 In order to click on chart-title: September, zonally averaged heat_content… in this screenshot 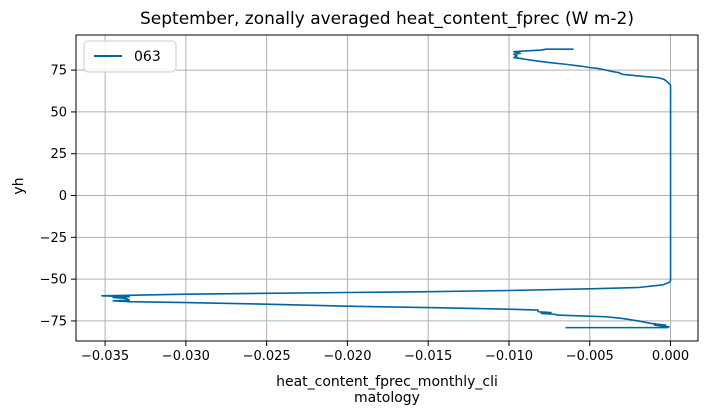, I will do `click(387, 19)`.